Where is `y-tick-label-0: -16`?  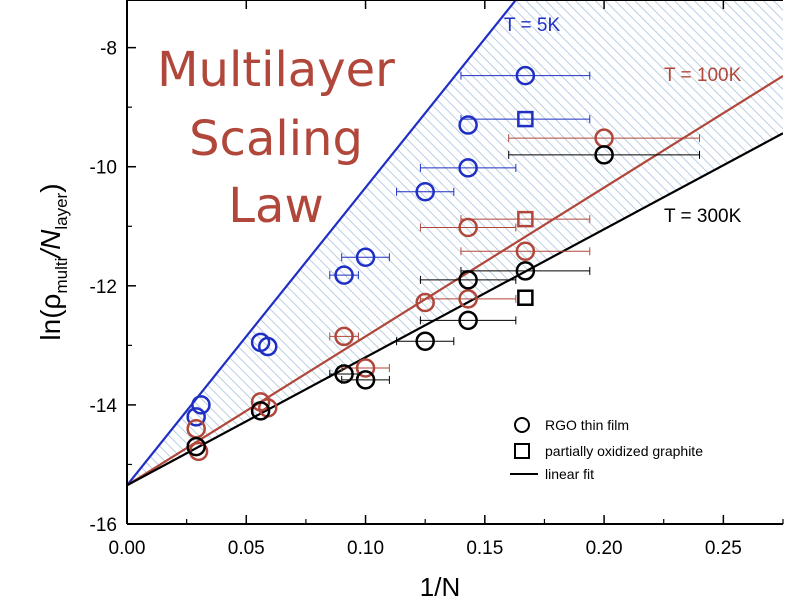 y-tick-label-0: -16 is located at coordinates (103, 525).